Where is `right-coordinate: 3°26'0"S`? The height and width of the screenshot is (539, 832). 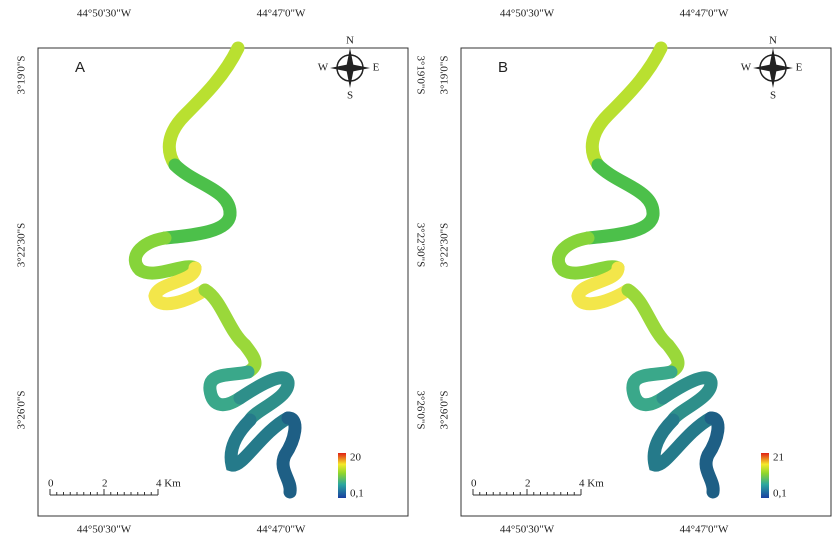 right-coordinate: 3°26'0"S is located at coordinates (420, 410).